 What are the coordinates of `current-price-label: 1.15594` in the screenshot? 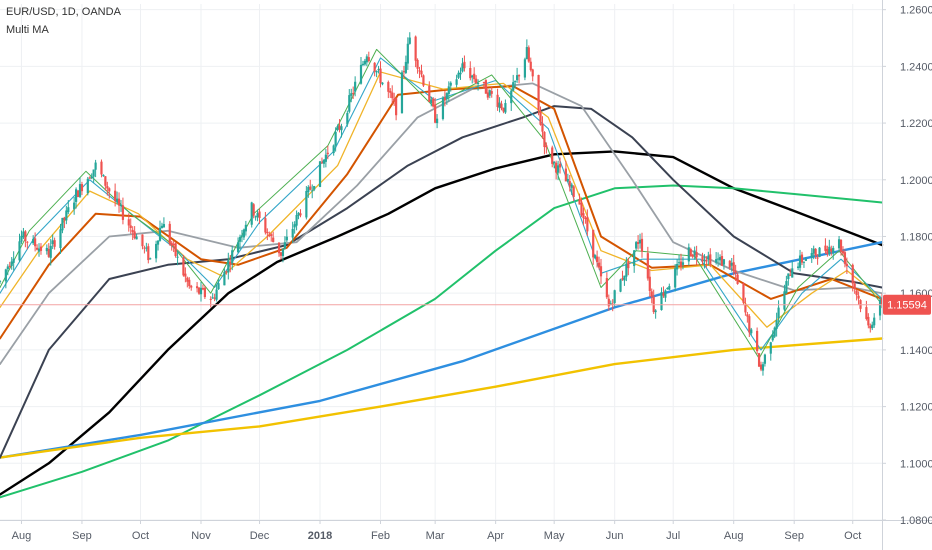 It's located at (907, 306).